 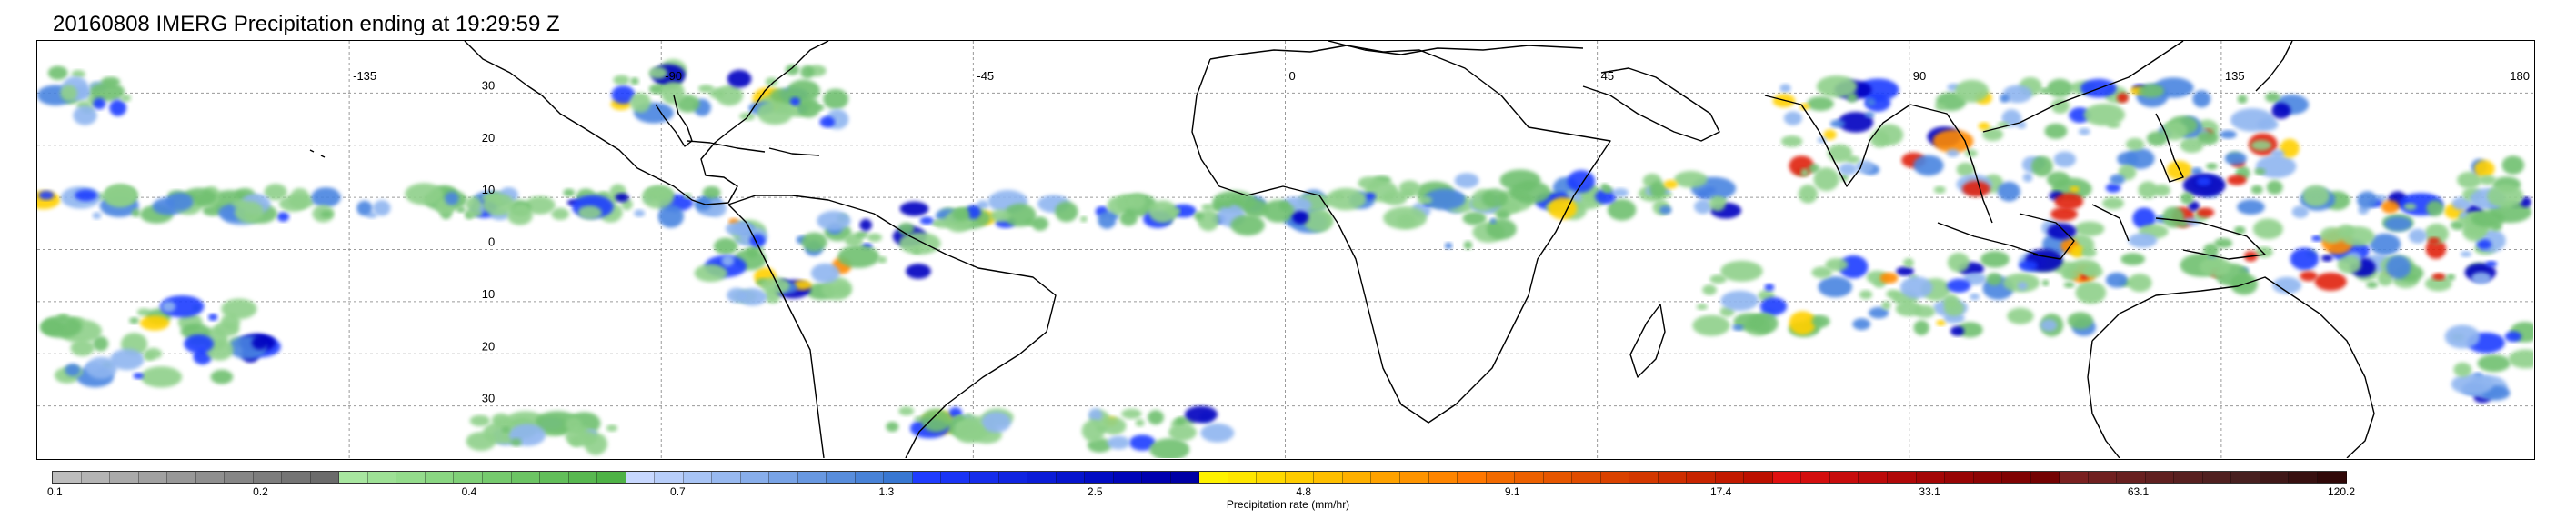 What do you see at coordinates (1304, 492) in the screenshot?
I see `colorbar-tick-6: 4.8` at bounding box center [1304, 492].